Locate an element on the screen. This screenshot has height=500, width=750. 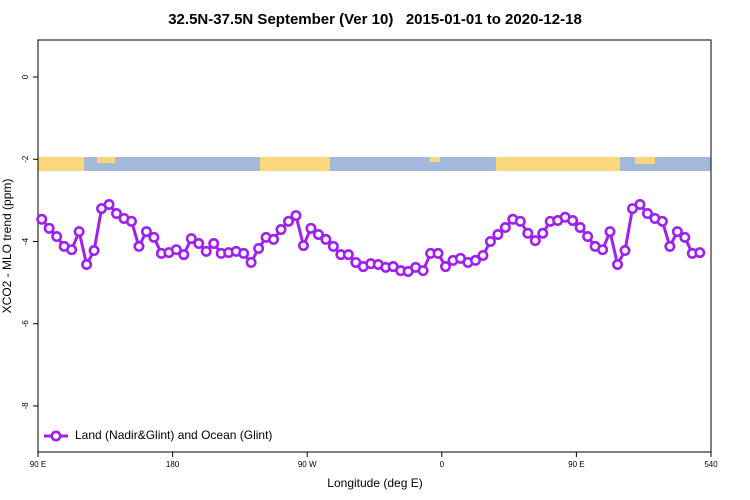
x-tick-label: 0 is located at coordinates (442, 464).